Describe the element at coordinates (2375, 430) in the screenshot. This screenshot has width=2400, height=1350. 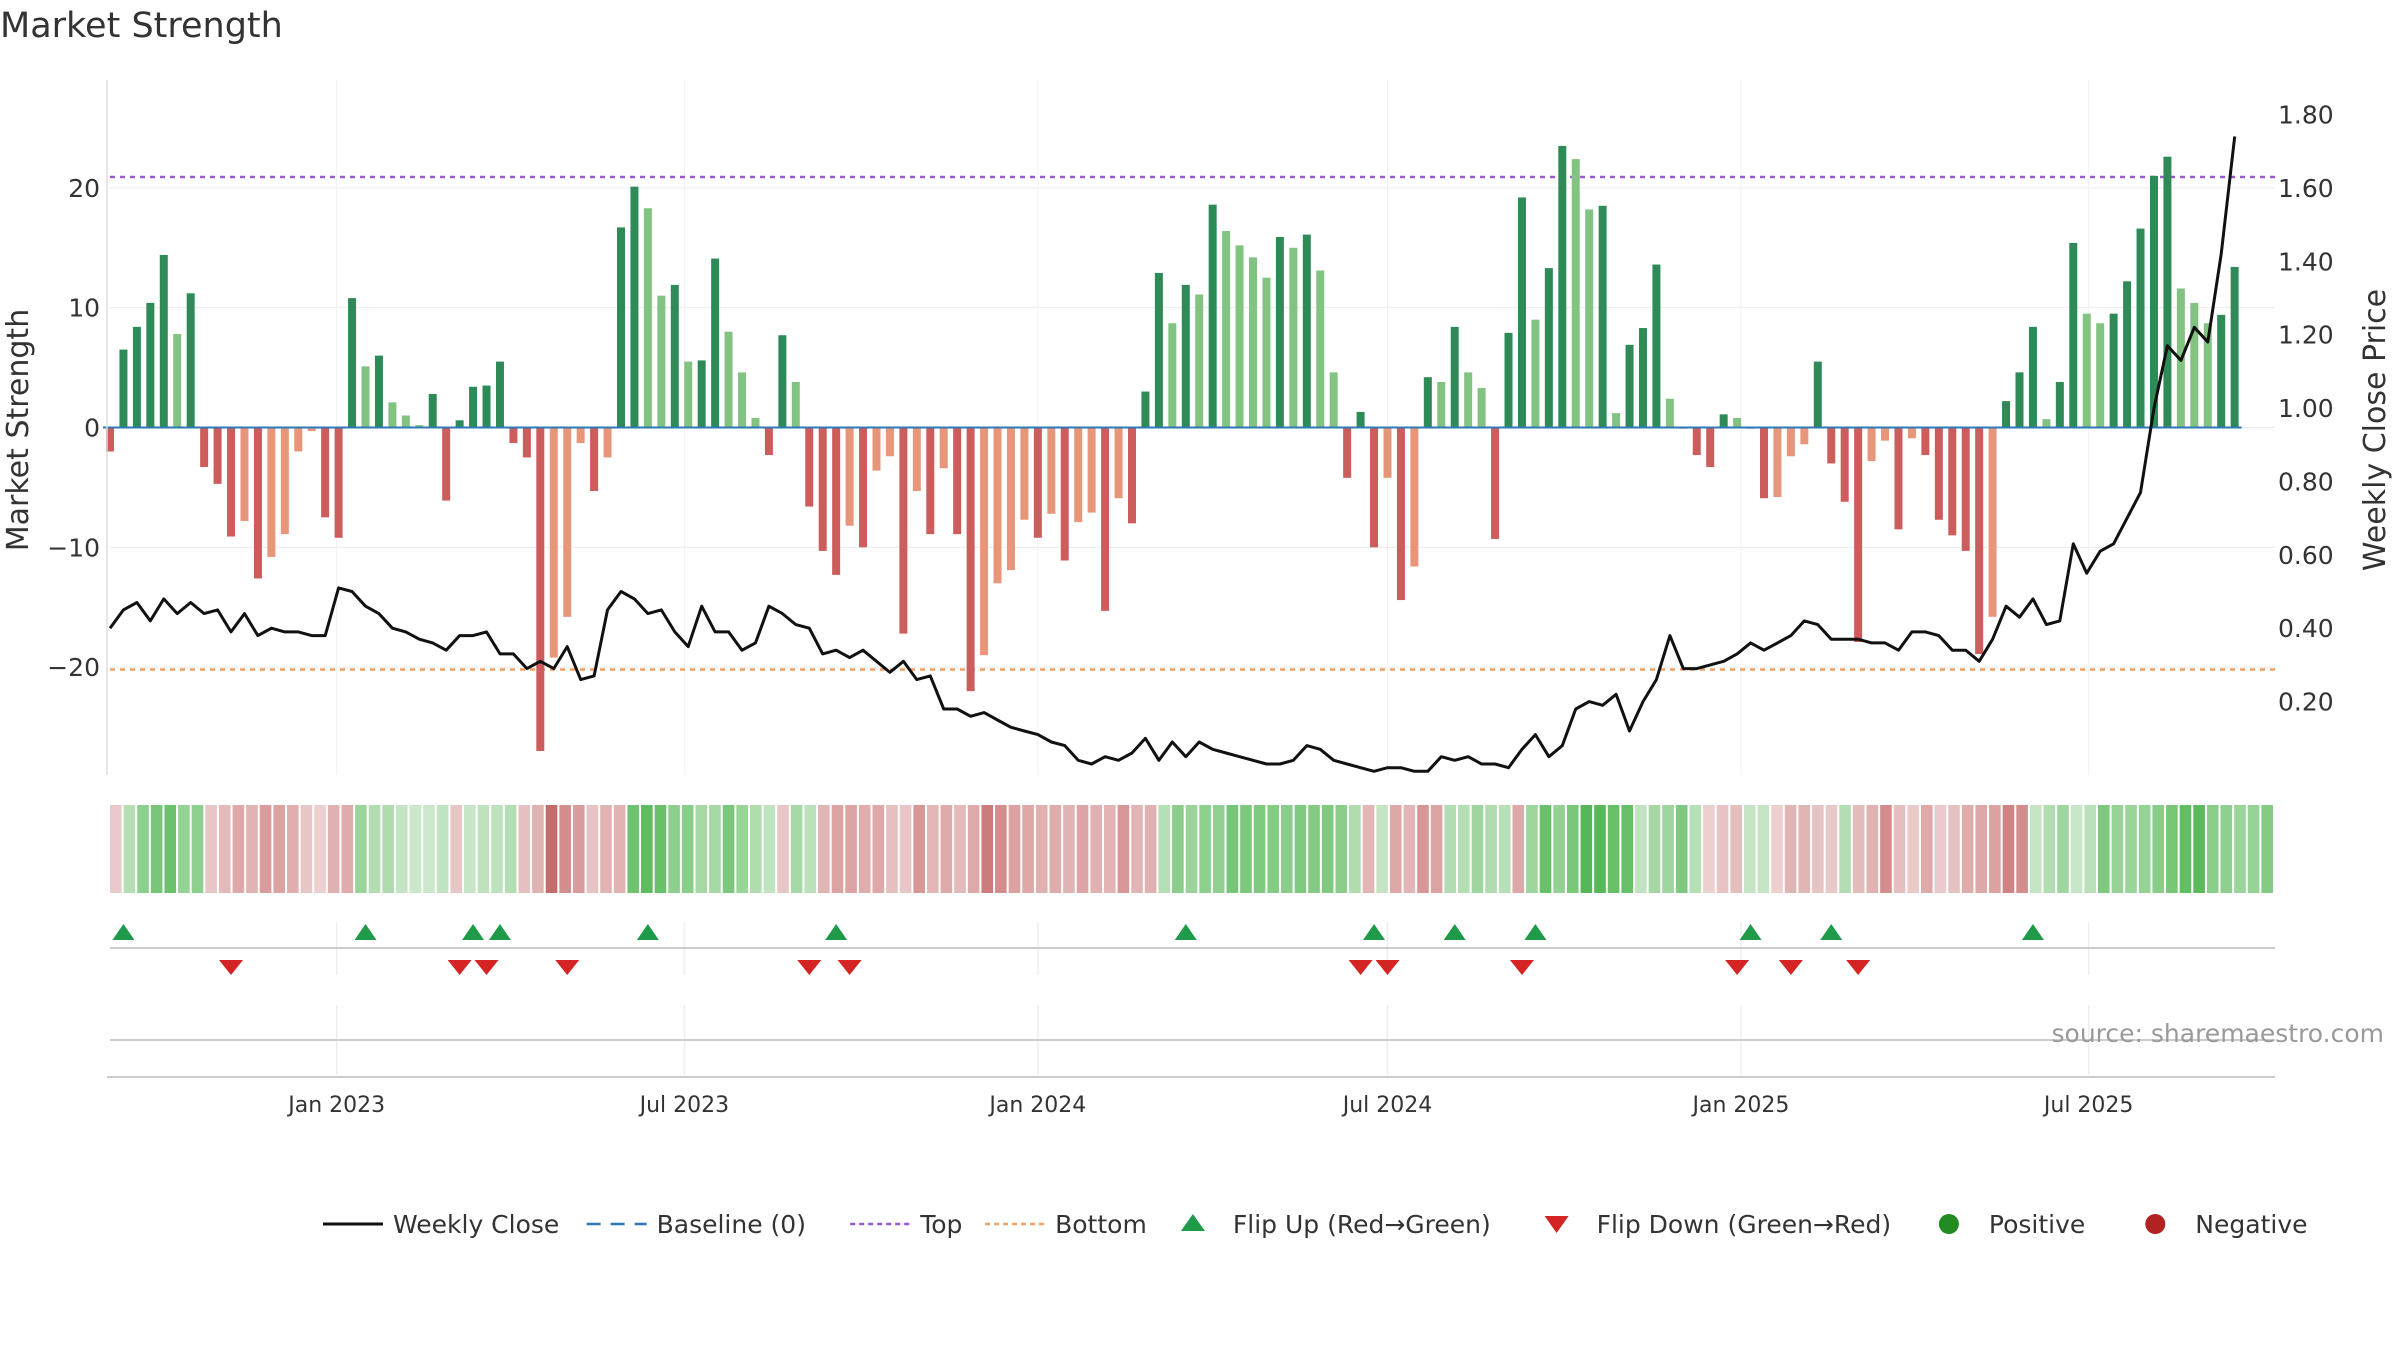
I see `y2-axis-label: Weekly Close Price` at that location.